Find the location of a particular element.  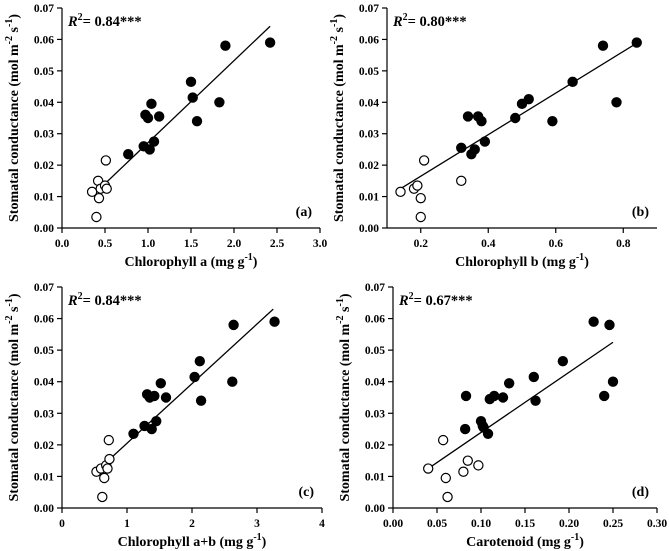

x-tick-label: 3.0 is located at coordinates (320, 244).